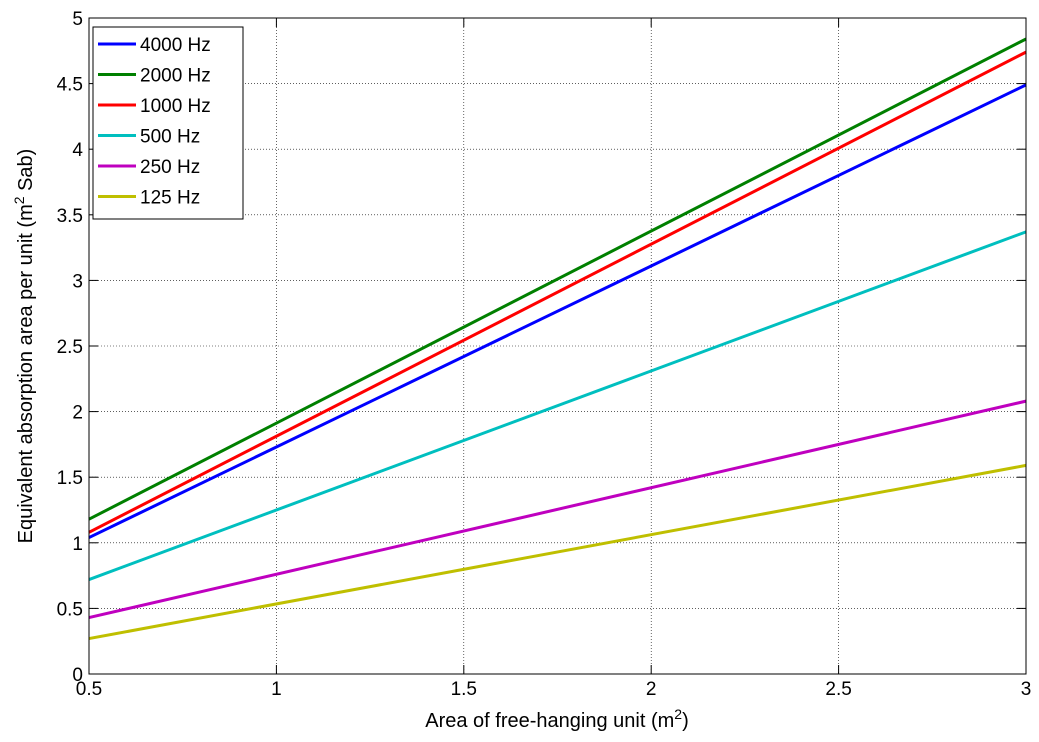  I want to click on legend-label: 500 Hz, so click(170, 137).